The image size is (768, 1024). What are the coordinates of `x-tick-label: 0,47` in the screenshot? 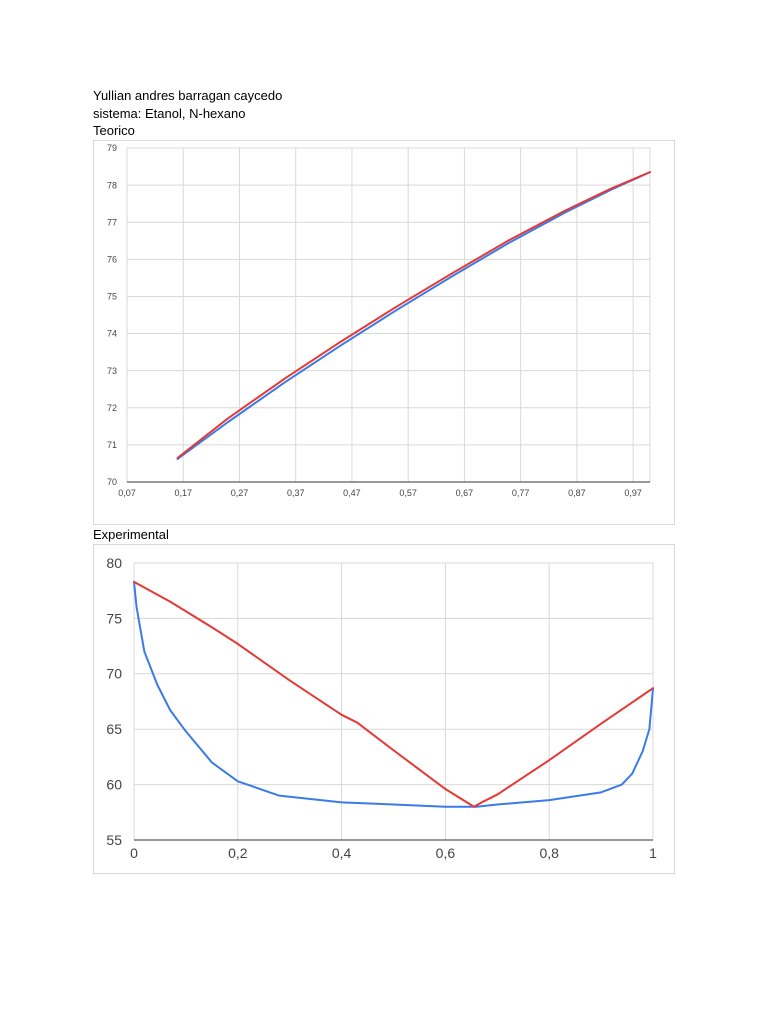 It's located at (352, 493).